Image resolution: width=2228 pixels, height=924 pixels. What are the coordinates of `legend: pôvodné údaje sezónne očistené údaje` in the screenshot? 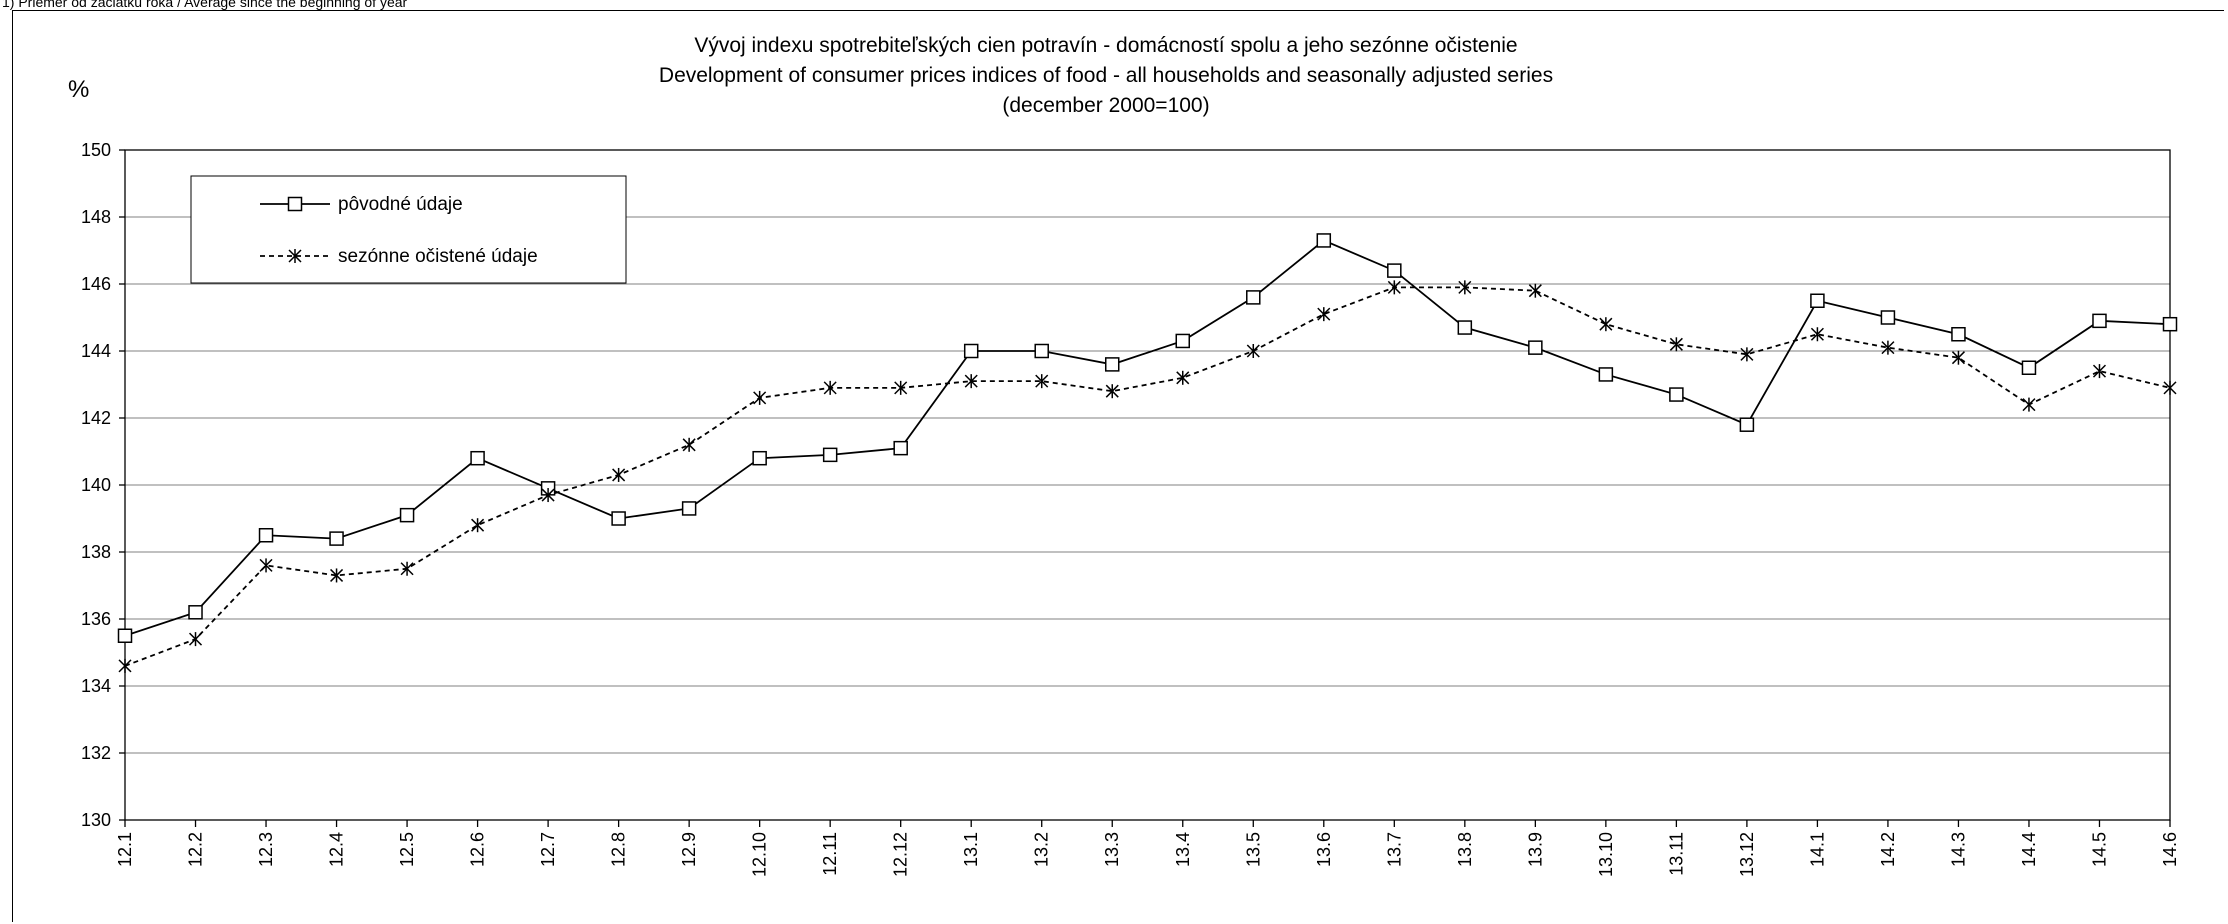 It's located at (408, 229).